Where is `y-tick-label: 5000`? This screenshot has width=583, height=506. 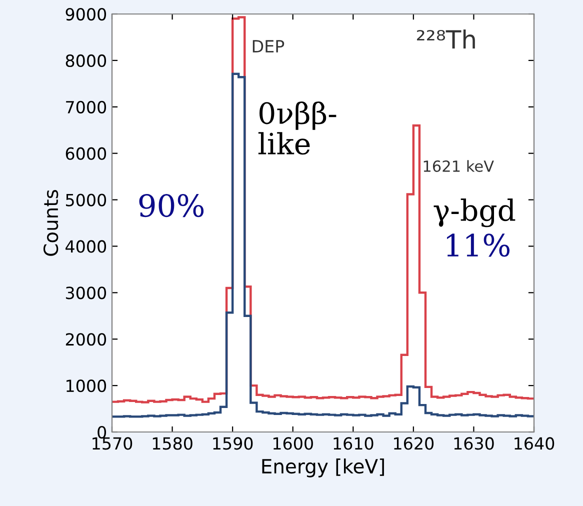
y-tick-label: 5000 is located at coordinates (86, 200).